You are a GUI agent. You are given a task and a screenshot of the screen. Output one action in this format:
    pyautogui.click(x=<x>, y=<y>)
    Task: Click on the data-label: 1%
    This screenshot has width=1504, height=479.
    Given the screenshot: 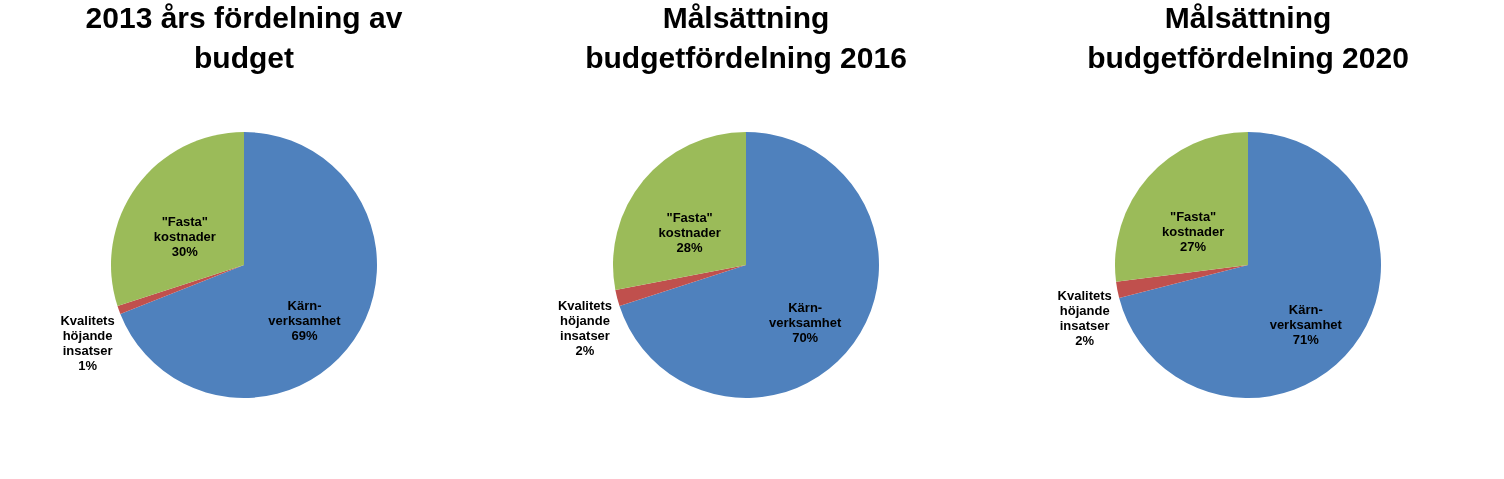 What is the action you would take?
    pyautogui.click(x=88, y=366)
    